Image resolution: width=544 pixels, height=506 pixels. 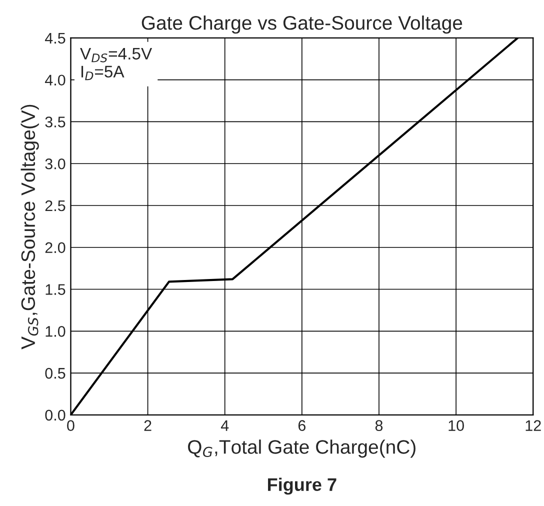 What do you see at coordinates (302, 486) in the screenshot?
I see `caption: Figure 7` at bounding box center [302, 486].